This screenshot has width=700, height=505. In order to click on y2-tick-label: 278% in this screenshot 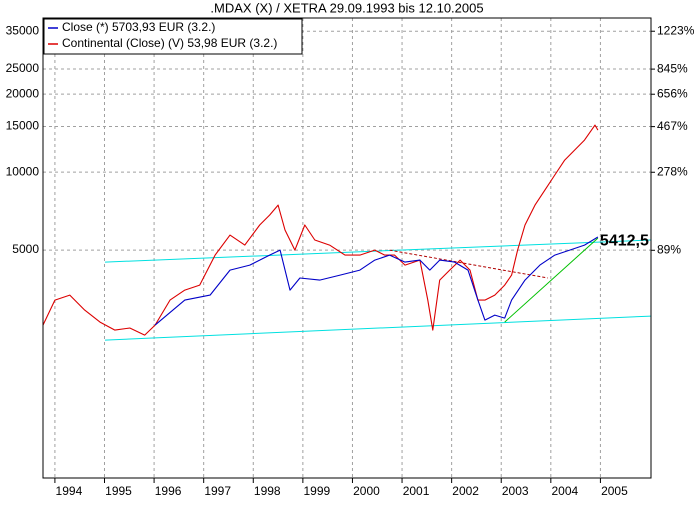, I will do `click(672, 171)`.